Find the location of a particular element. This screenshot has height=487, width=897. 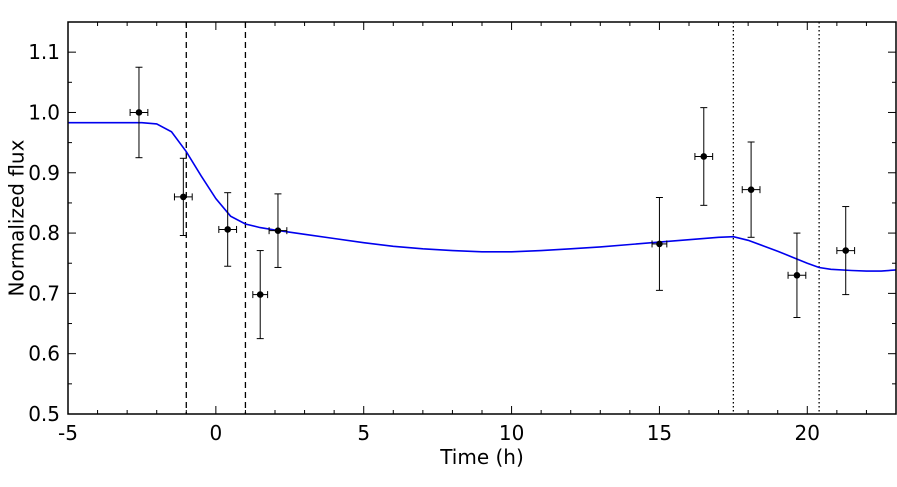

x-tick-label: 0 is located at coordinates (215, 433).